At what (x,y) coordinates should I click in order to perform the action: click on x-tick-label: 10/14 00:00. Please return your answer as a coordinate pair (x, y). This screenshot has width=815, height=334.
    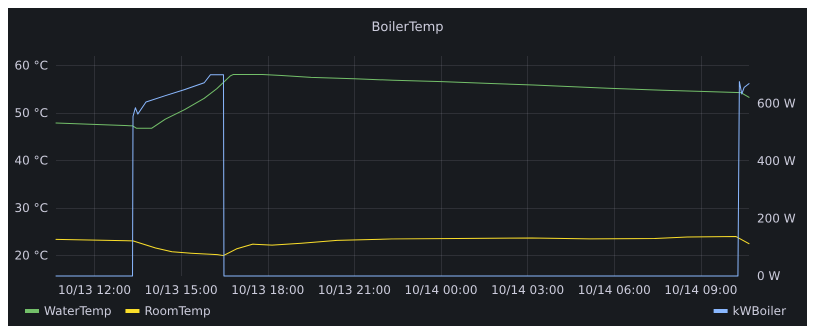
    Looking at the image, I should click on (441, 290).